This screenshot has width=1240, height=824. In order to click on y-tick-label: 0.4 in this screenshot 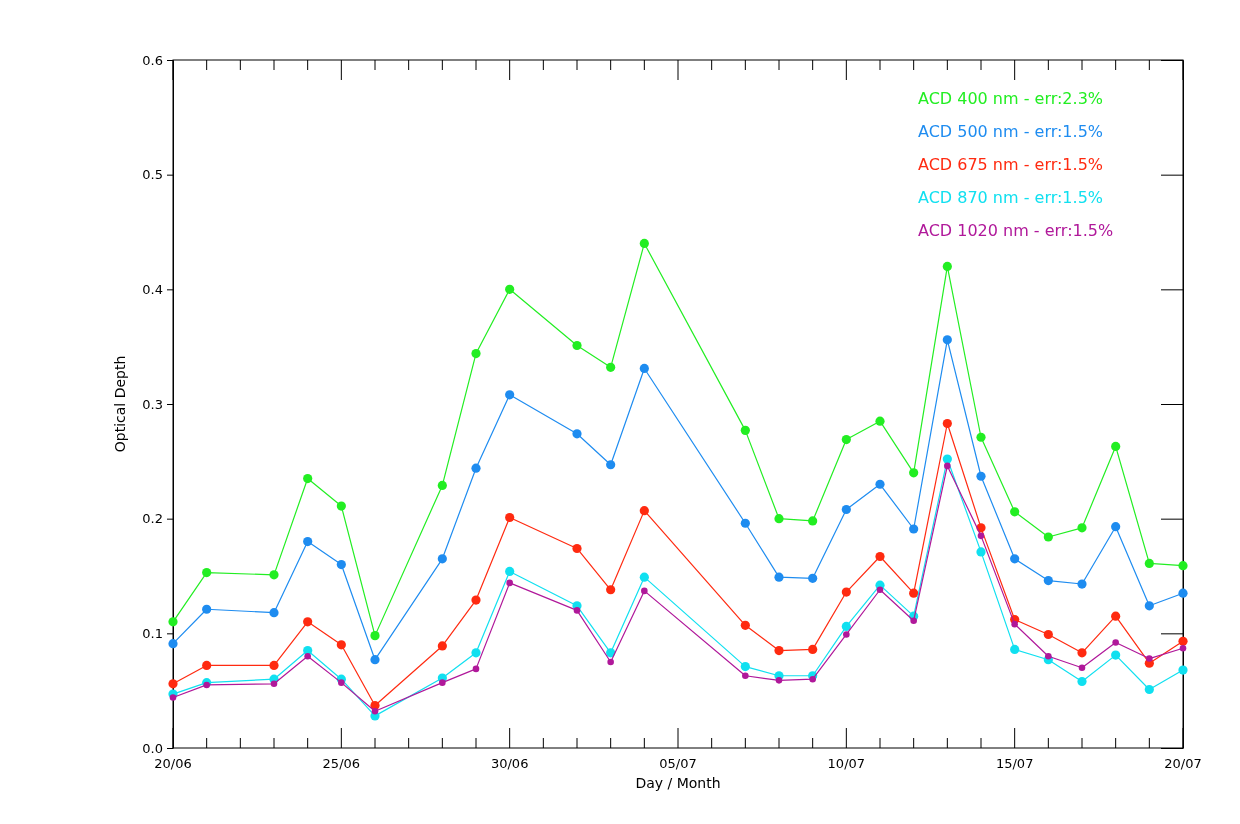, I will do `click(152, 289)`.